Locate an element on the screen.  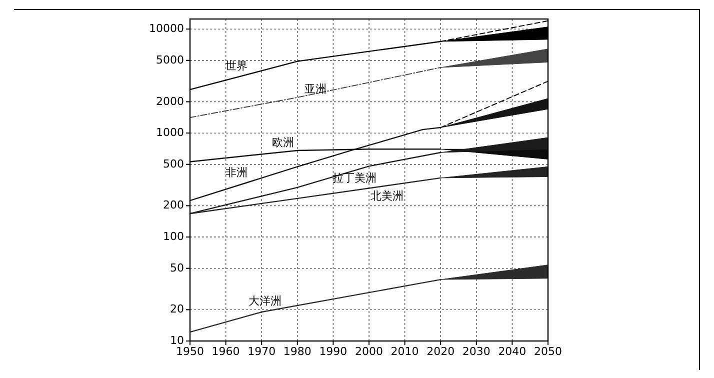
y-tick-label: 10 is located at coordinates (177, 341).